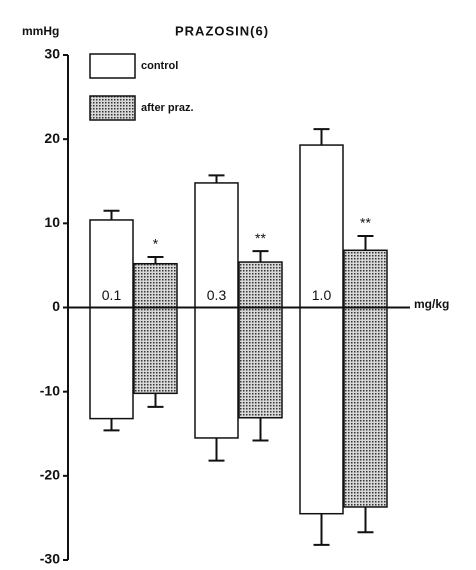 The width and height of the screenshot is (476, 570). What do you see at coordinates (322, 295) in the screenshot?
I see `category-label: 1.0` at bounding box center [322, 295].